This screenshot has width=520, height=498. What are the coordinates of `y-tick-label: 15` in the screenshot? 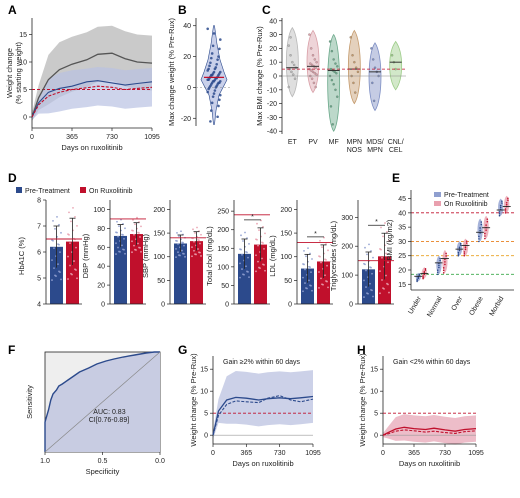 It's located at (402, 285).